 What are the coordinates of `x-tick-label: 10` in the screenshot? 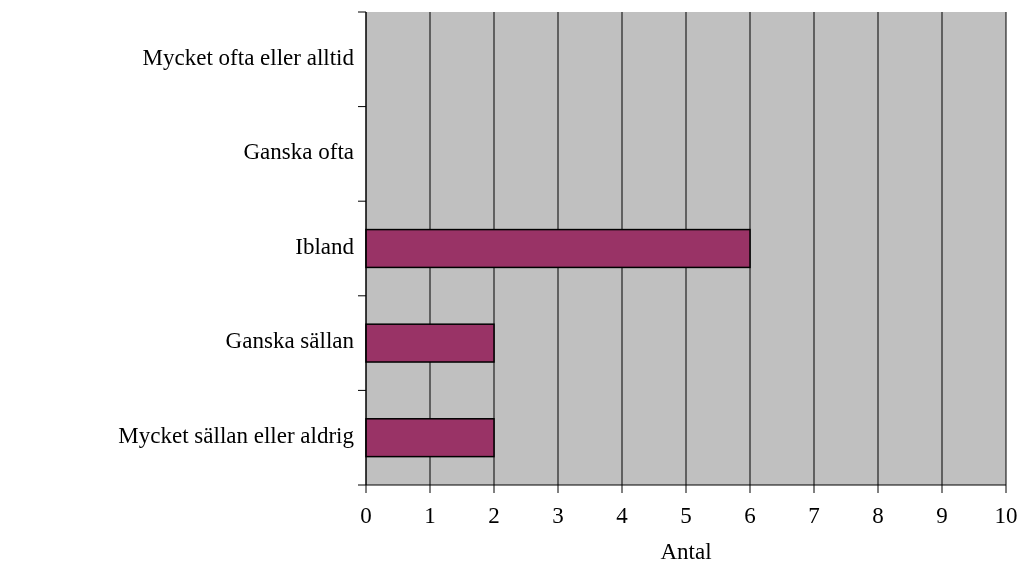 It's located at (1006, 515).